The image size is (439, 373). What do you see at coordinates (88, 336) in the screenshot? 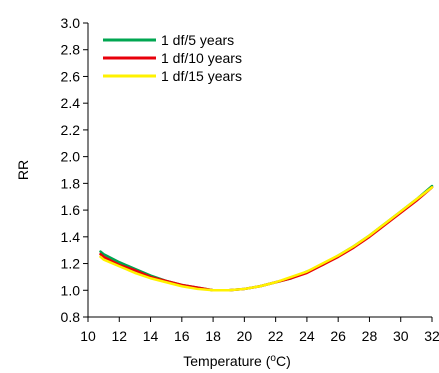
I see `x-tick-label: 10` at bounding box center [88, 336].